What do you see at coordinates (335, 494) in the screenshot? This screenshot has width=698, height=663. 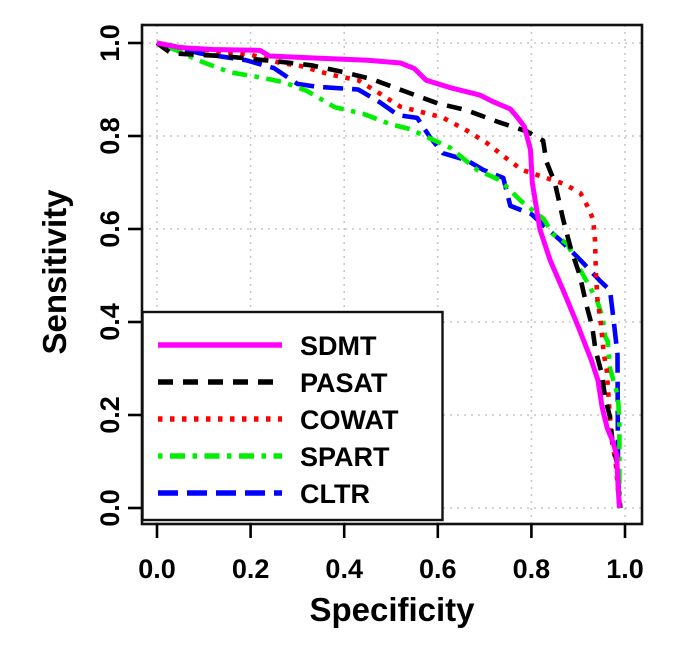 I see `legend-label-cltr: CLTR` at bounding box center [335, 494].